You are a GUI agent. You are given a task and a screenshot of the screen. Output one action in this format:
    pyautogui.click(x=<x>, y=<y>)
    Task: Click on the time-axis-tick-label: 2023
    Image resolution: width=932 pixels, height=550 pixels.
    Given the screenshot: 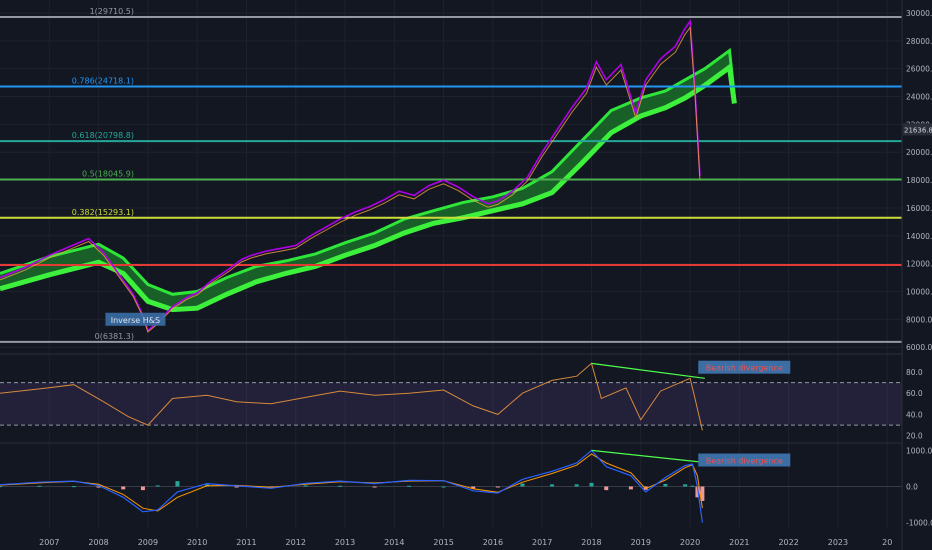 What is the action you would take?
    pyautogui.click(x=838, y=542)
    